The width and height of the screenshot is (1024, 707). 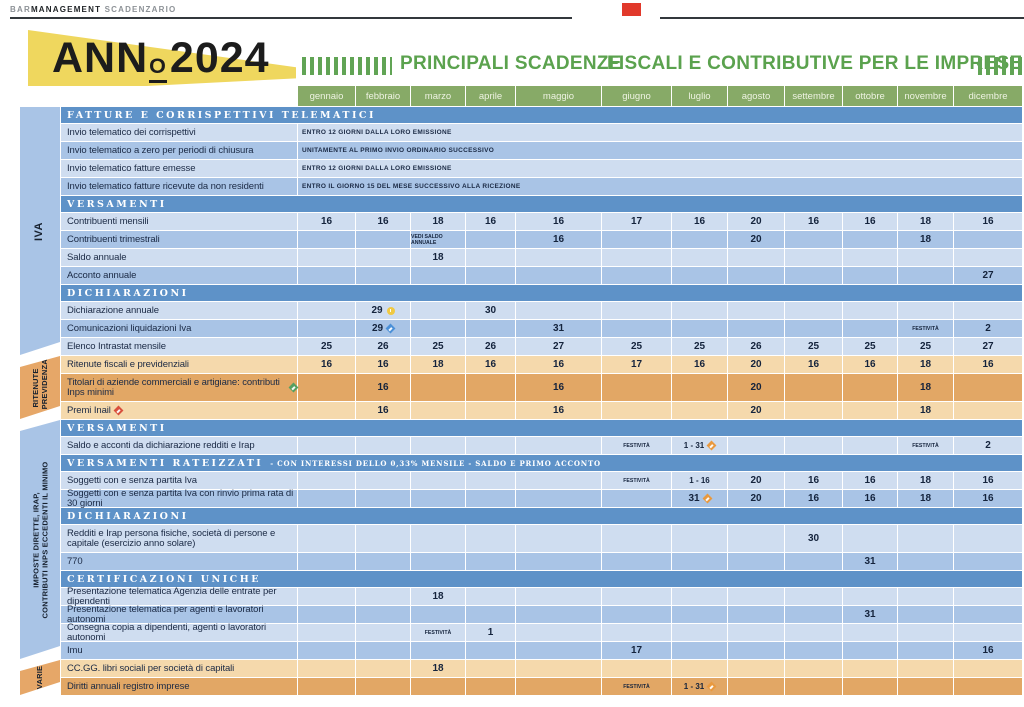 I want to click on calendar-cell: VEDI SALDO ANNUALE, so click(x=438, y=239).